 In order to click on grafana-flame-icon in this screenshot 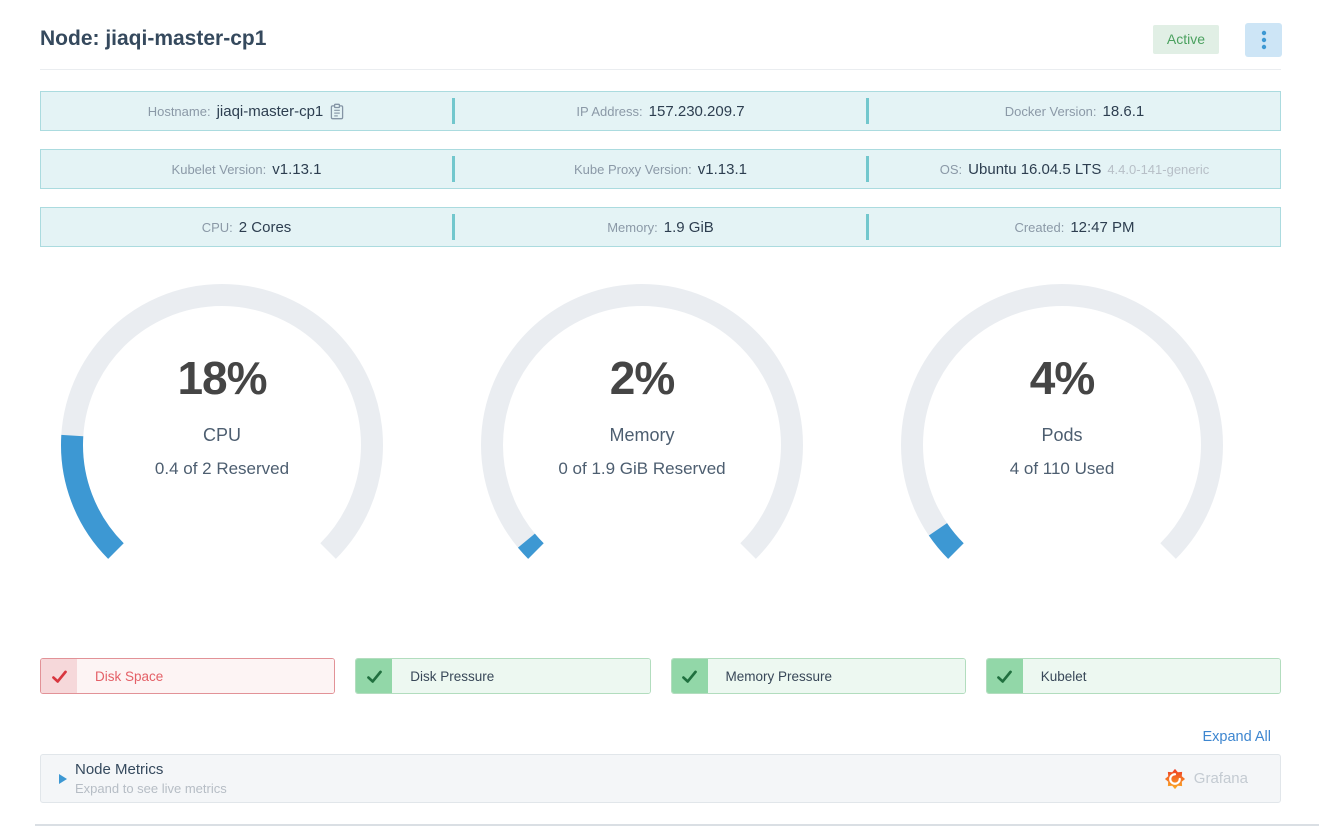, I will do `click(1174, 778)`.